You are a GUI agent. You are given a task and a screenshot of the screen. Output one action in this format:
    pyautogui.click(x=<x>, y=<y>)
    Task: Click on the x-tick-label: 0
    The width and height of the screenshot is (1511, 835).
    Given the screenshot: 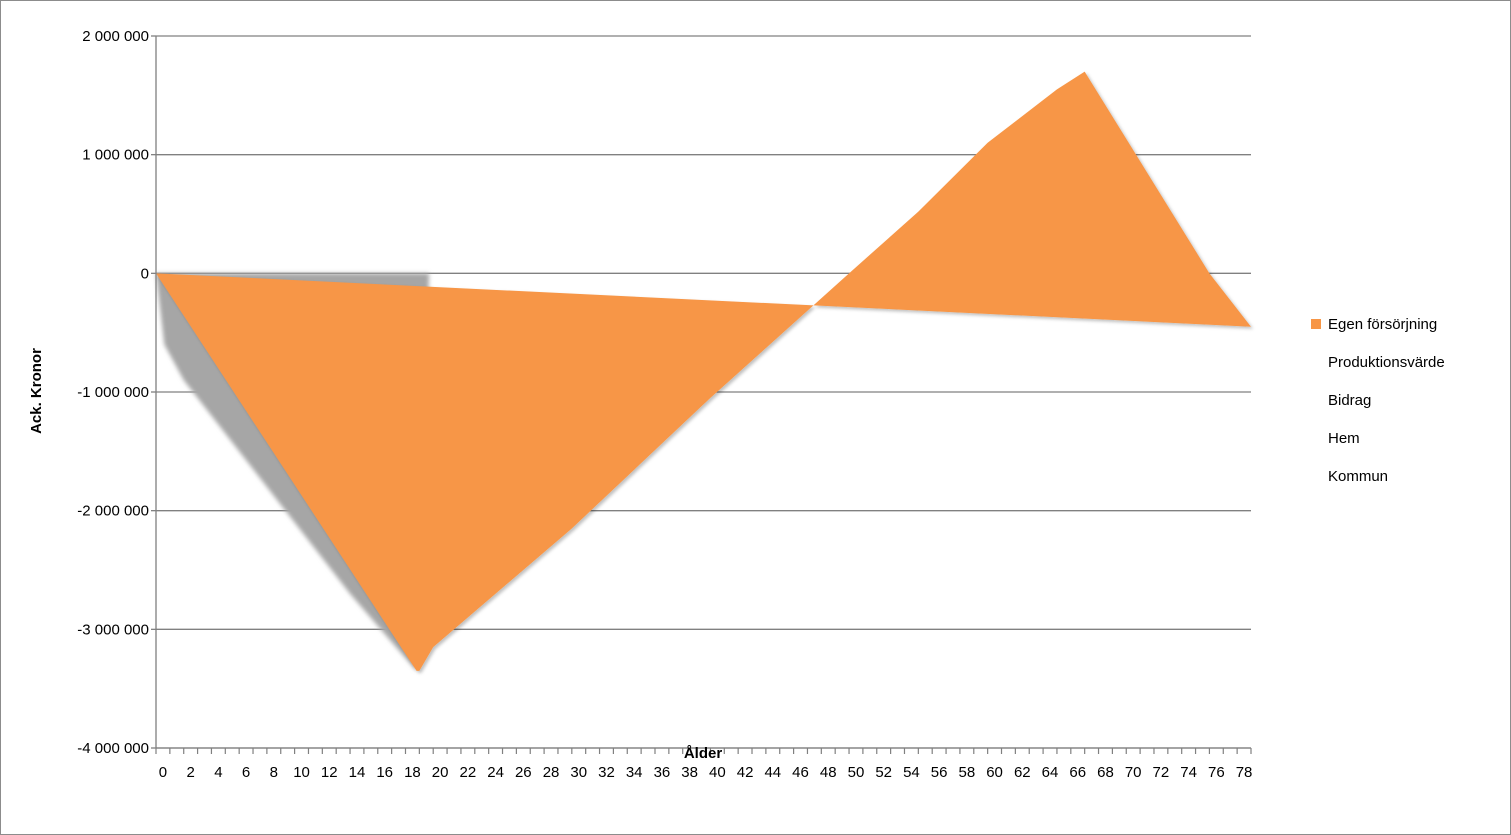 What is the action you would take?
    pyautogui.click(x=163, y=772)
    